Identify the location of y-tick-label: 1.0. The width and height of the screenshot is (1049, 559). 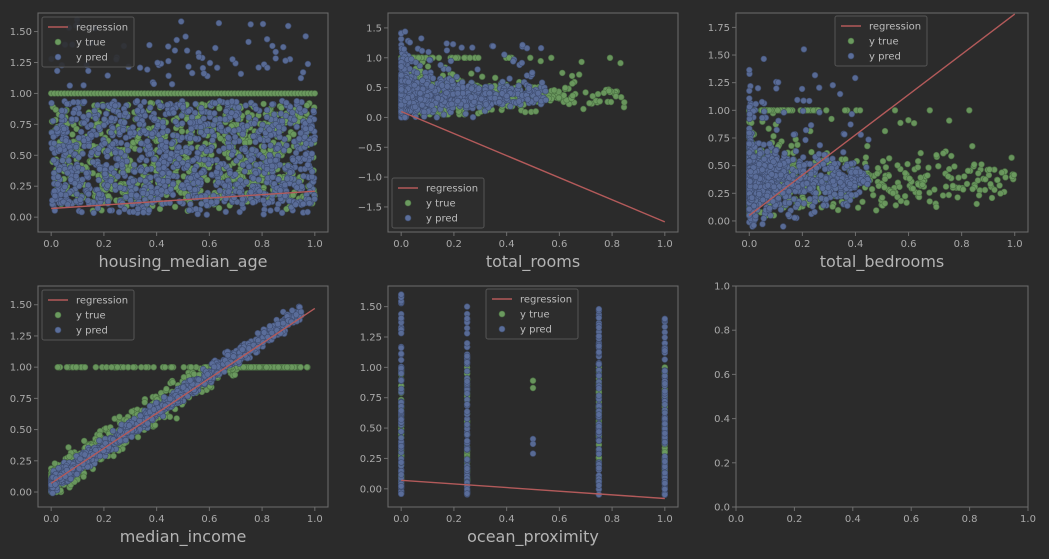
(374, 58).